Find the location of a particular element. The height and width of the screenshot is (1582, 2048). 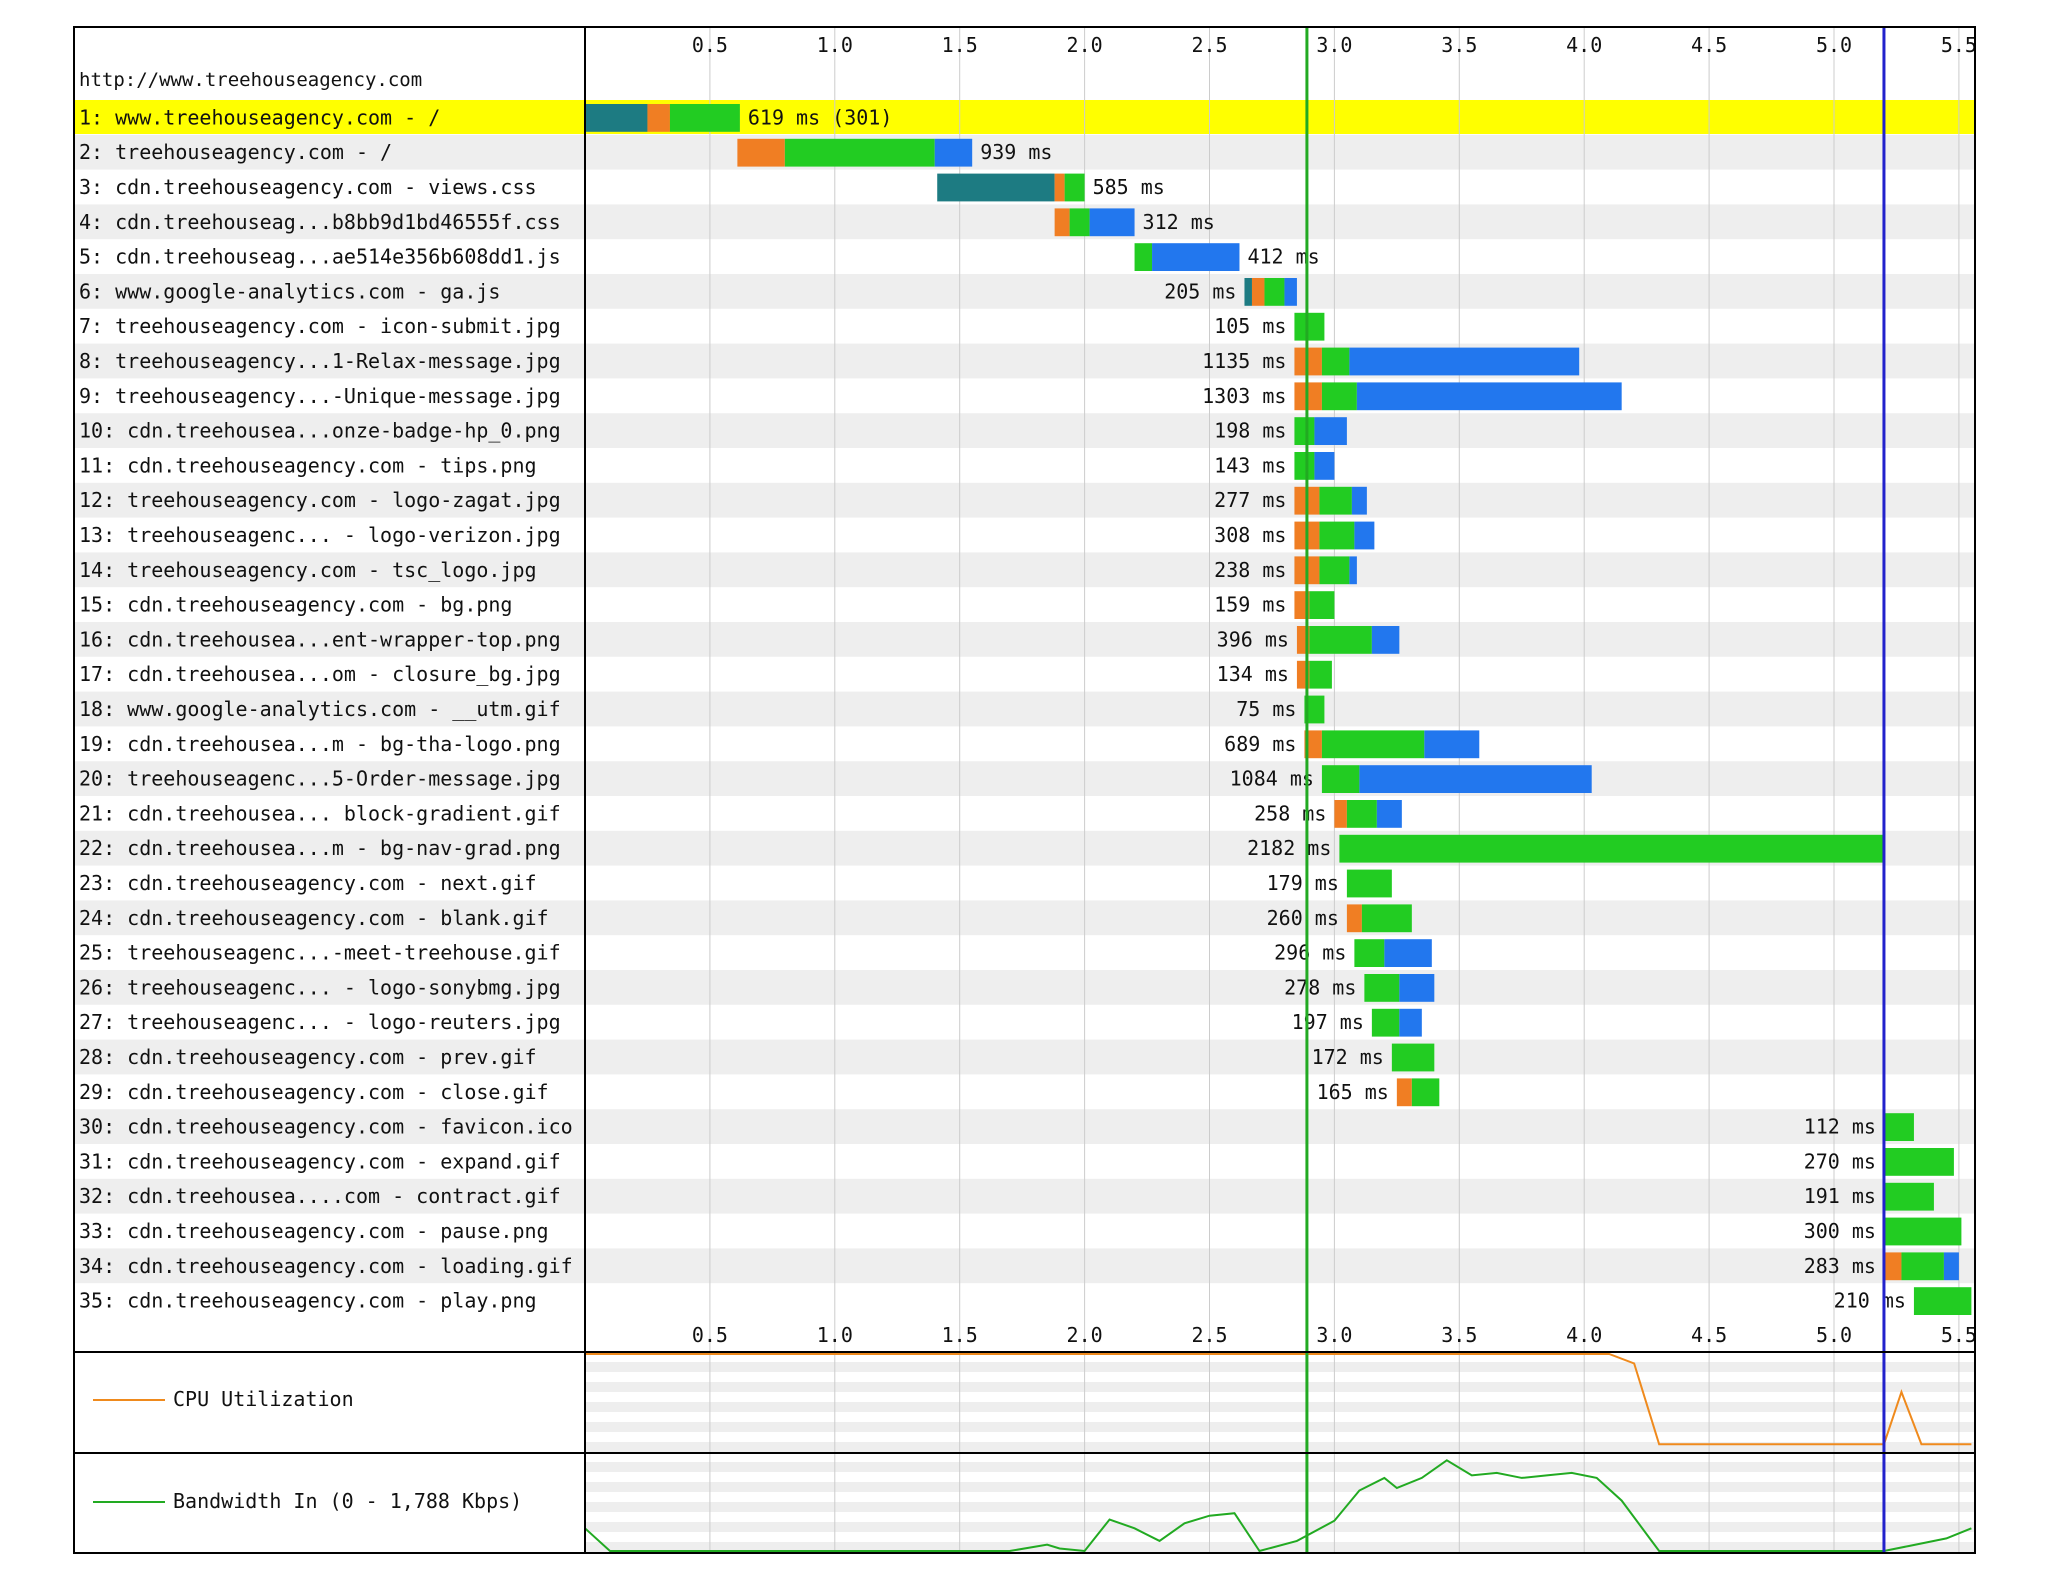

request-label: 18: www.google-analytics.com - __utm.gif is located at coordinates (320, 709).